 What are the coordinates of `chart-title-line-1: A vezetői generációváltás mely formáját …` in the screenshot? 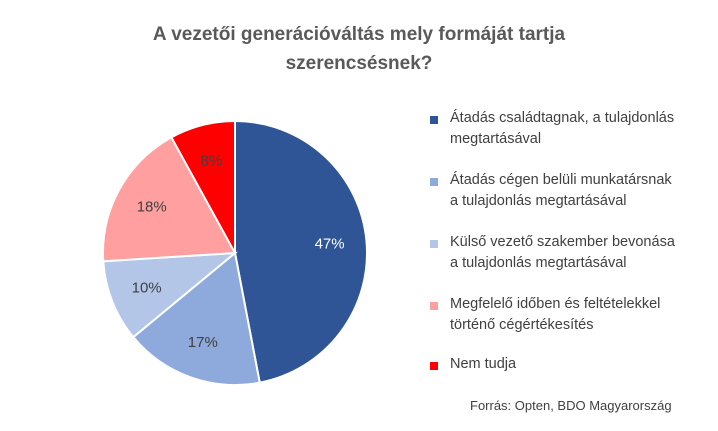 It's located at (359, 34).